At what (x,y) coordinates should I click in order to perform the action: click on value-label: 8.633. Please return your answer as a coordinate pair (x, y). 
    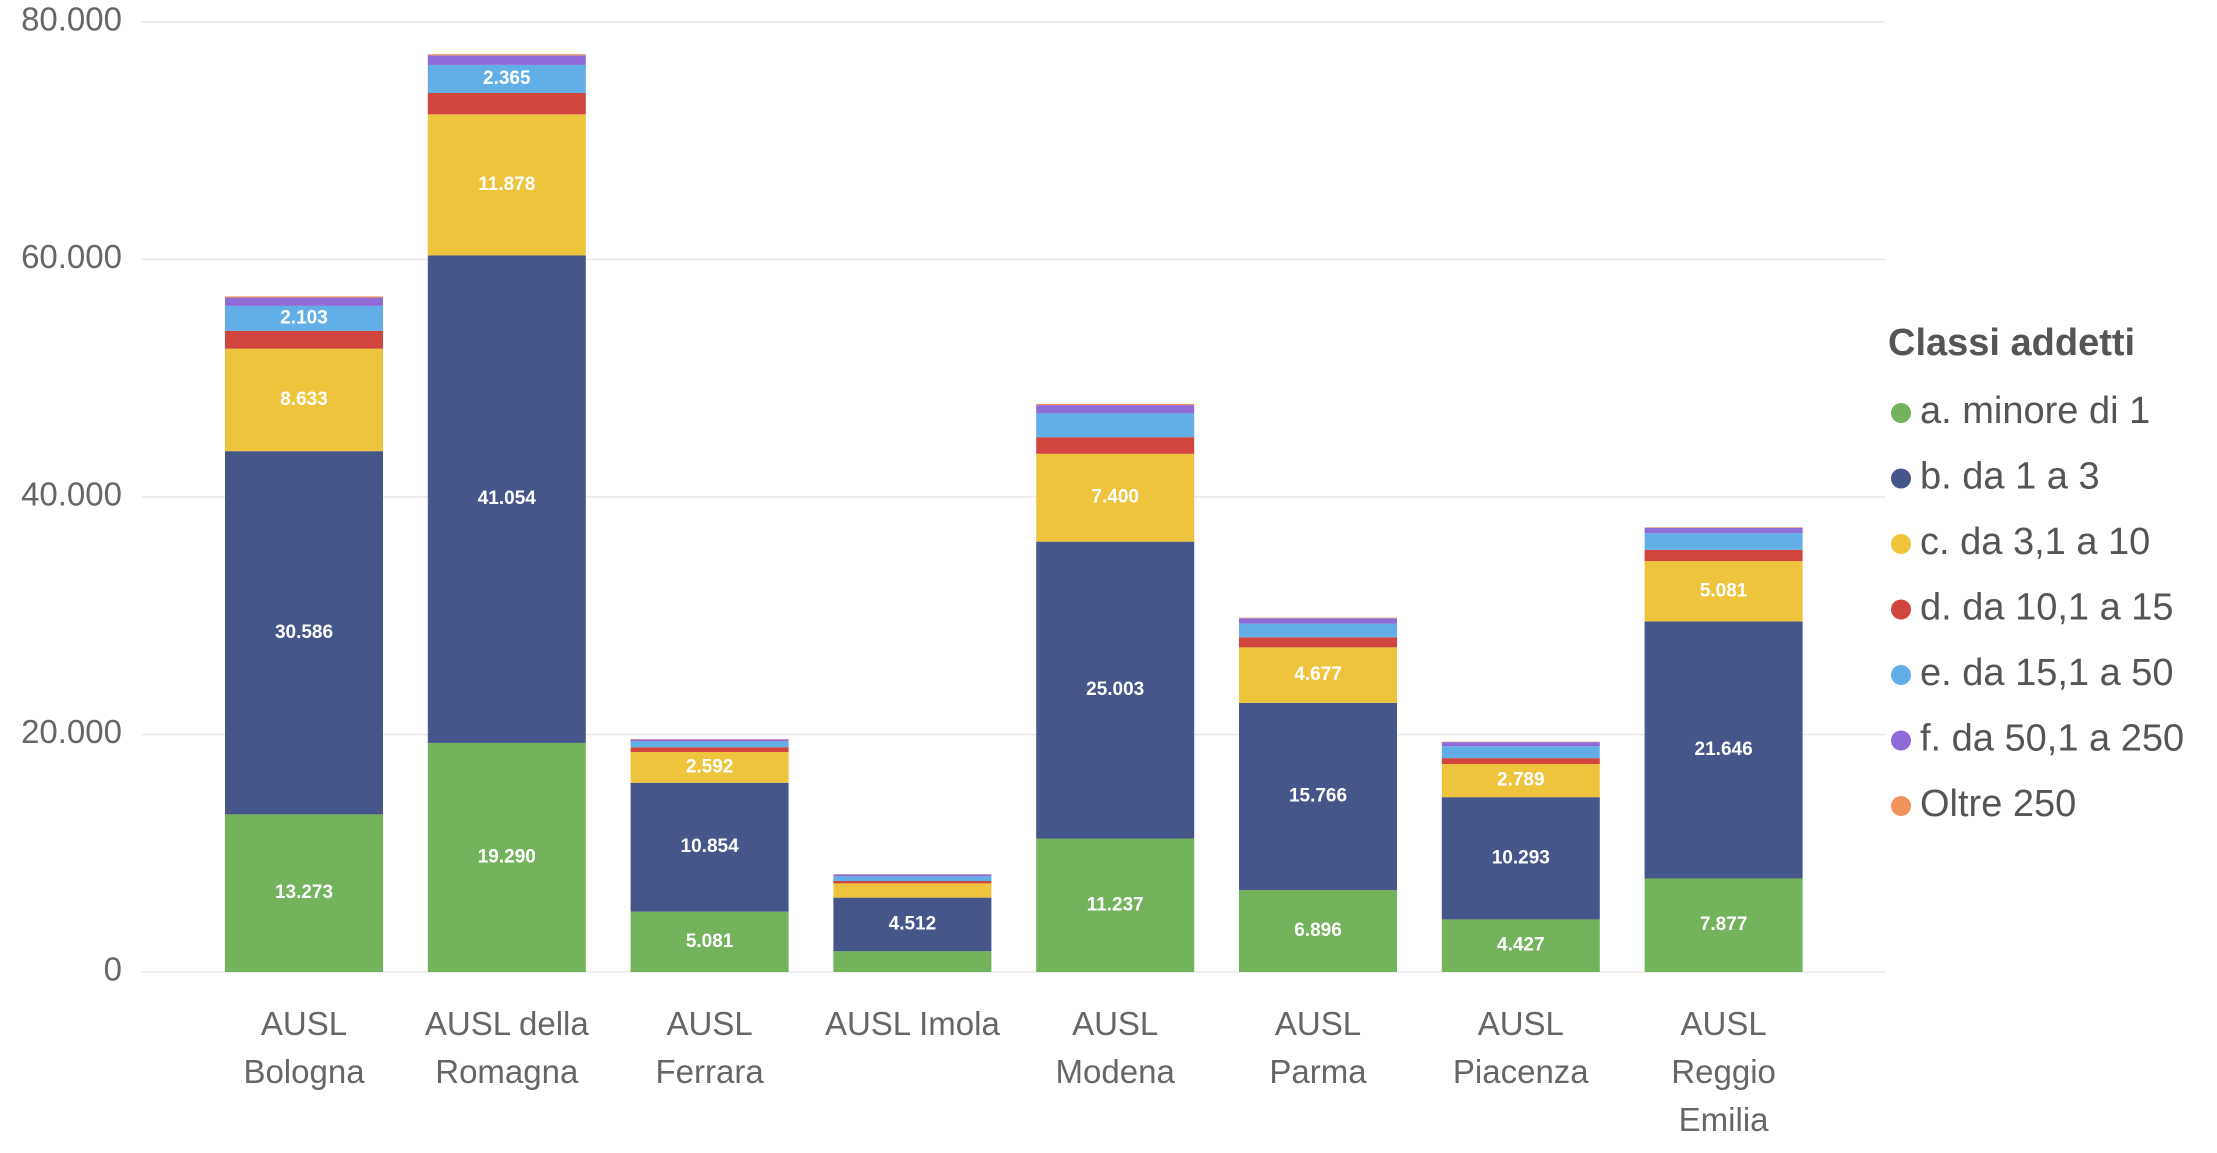
    Looking at the image, I should click on (304, 399).